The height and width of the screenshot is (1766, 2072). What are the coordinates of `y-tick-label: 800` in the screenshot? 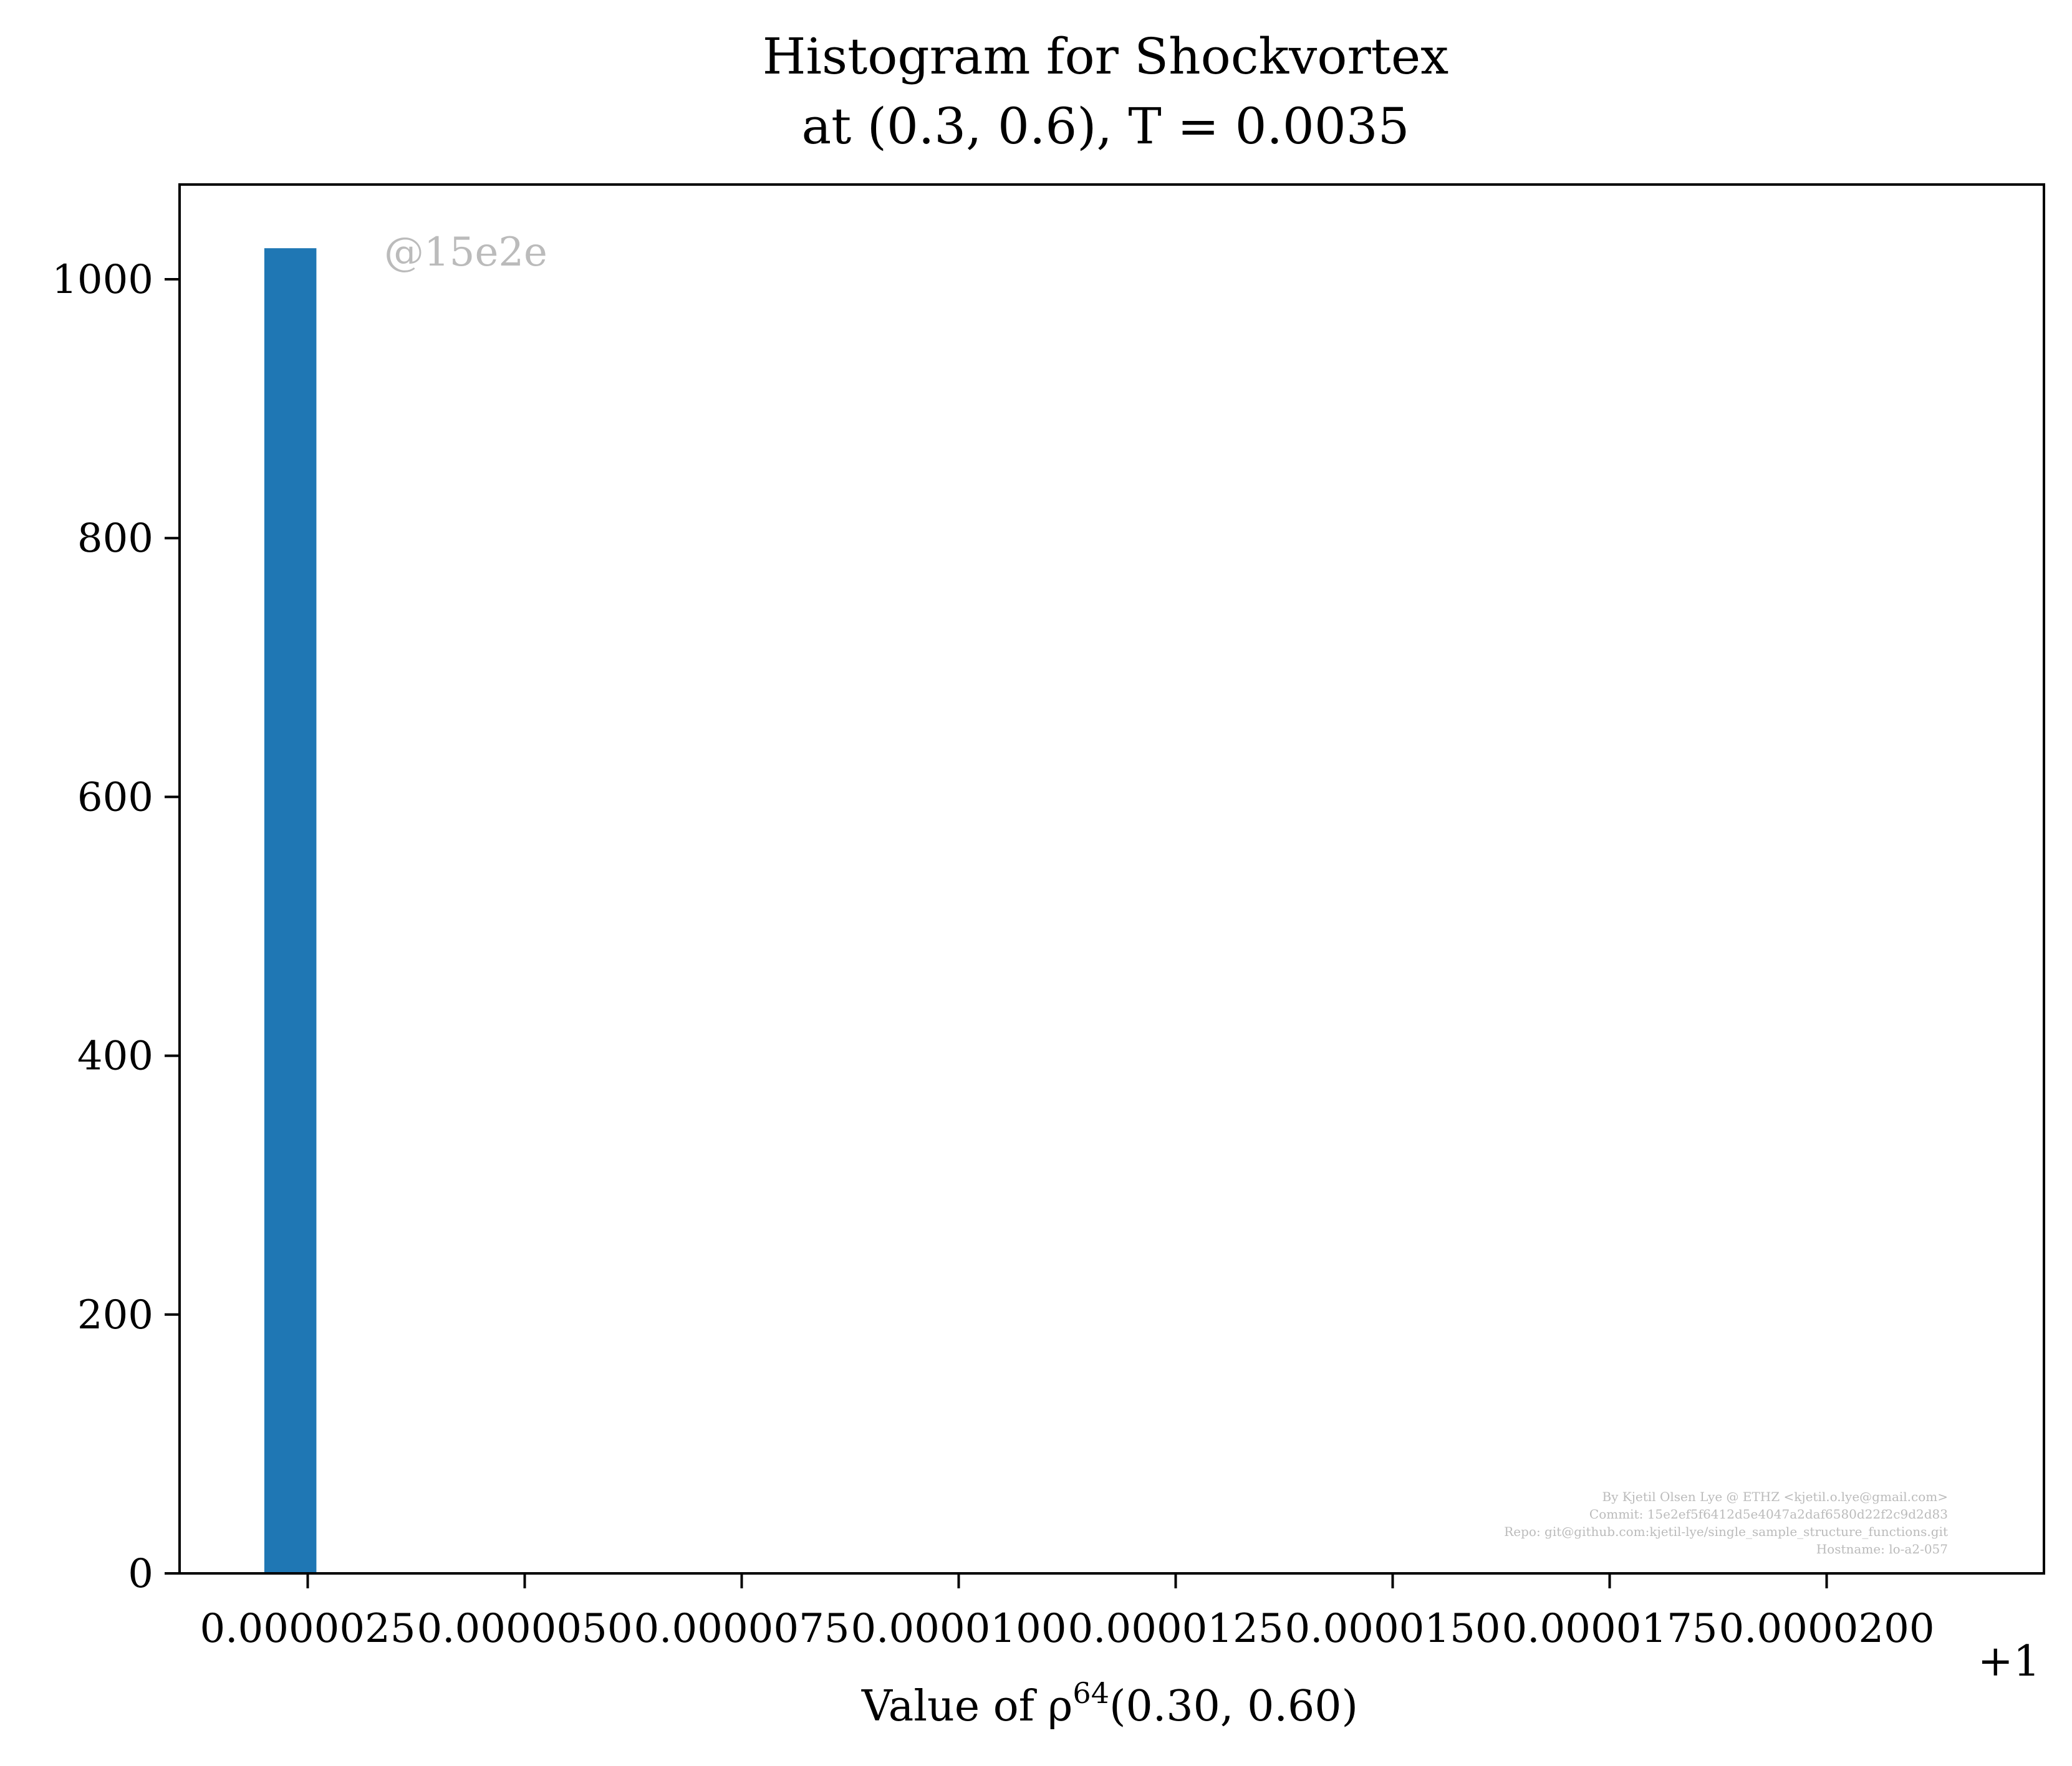 It's located at (115, 539).